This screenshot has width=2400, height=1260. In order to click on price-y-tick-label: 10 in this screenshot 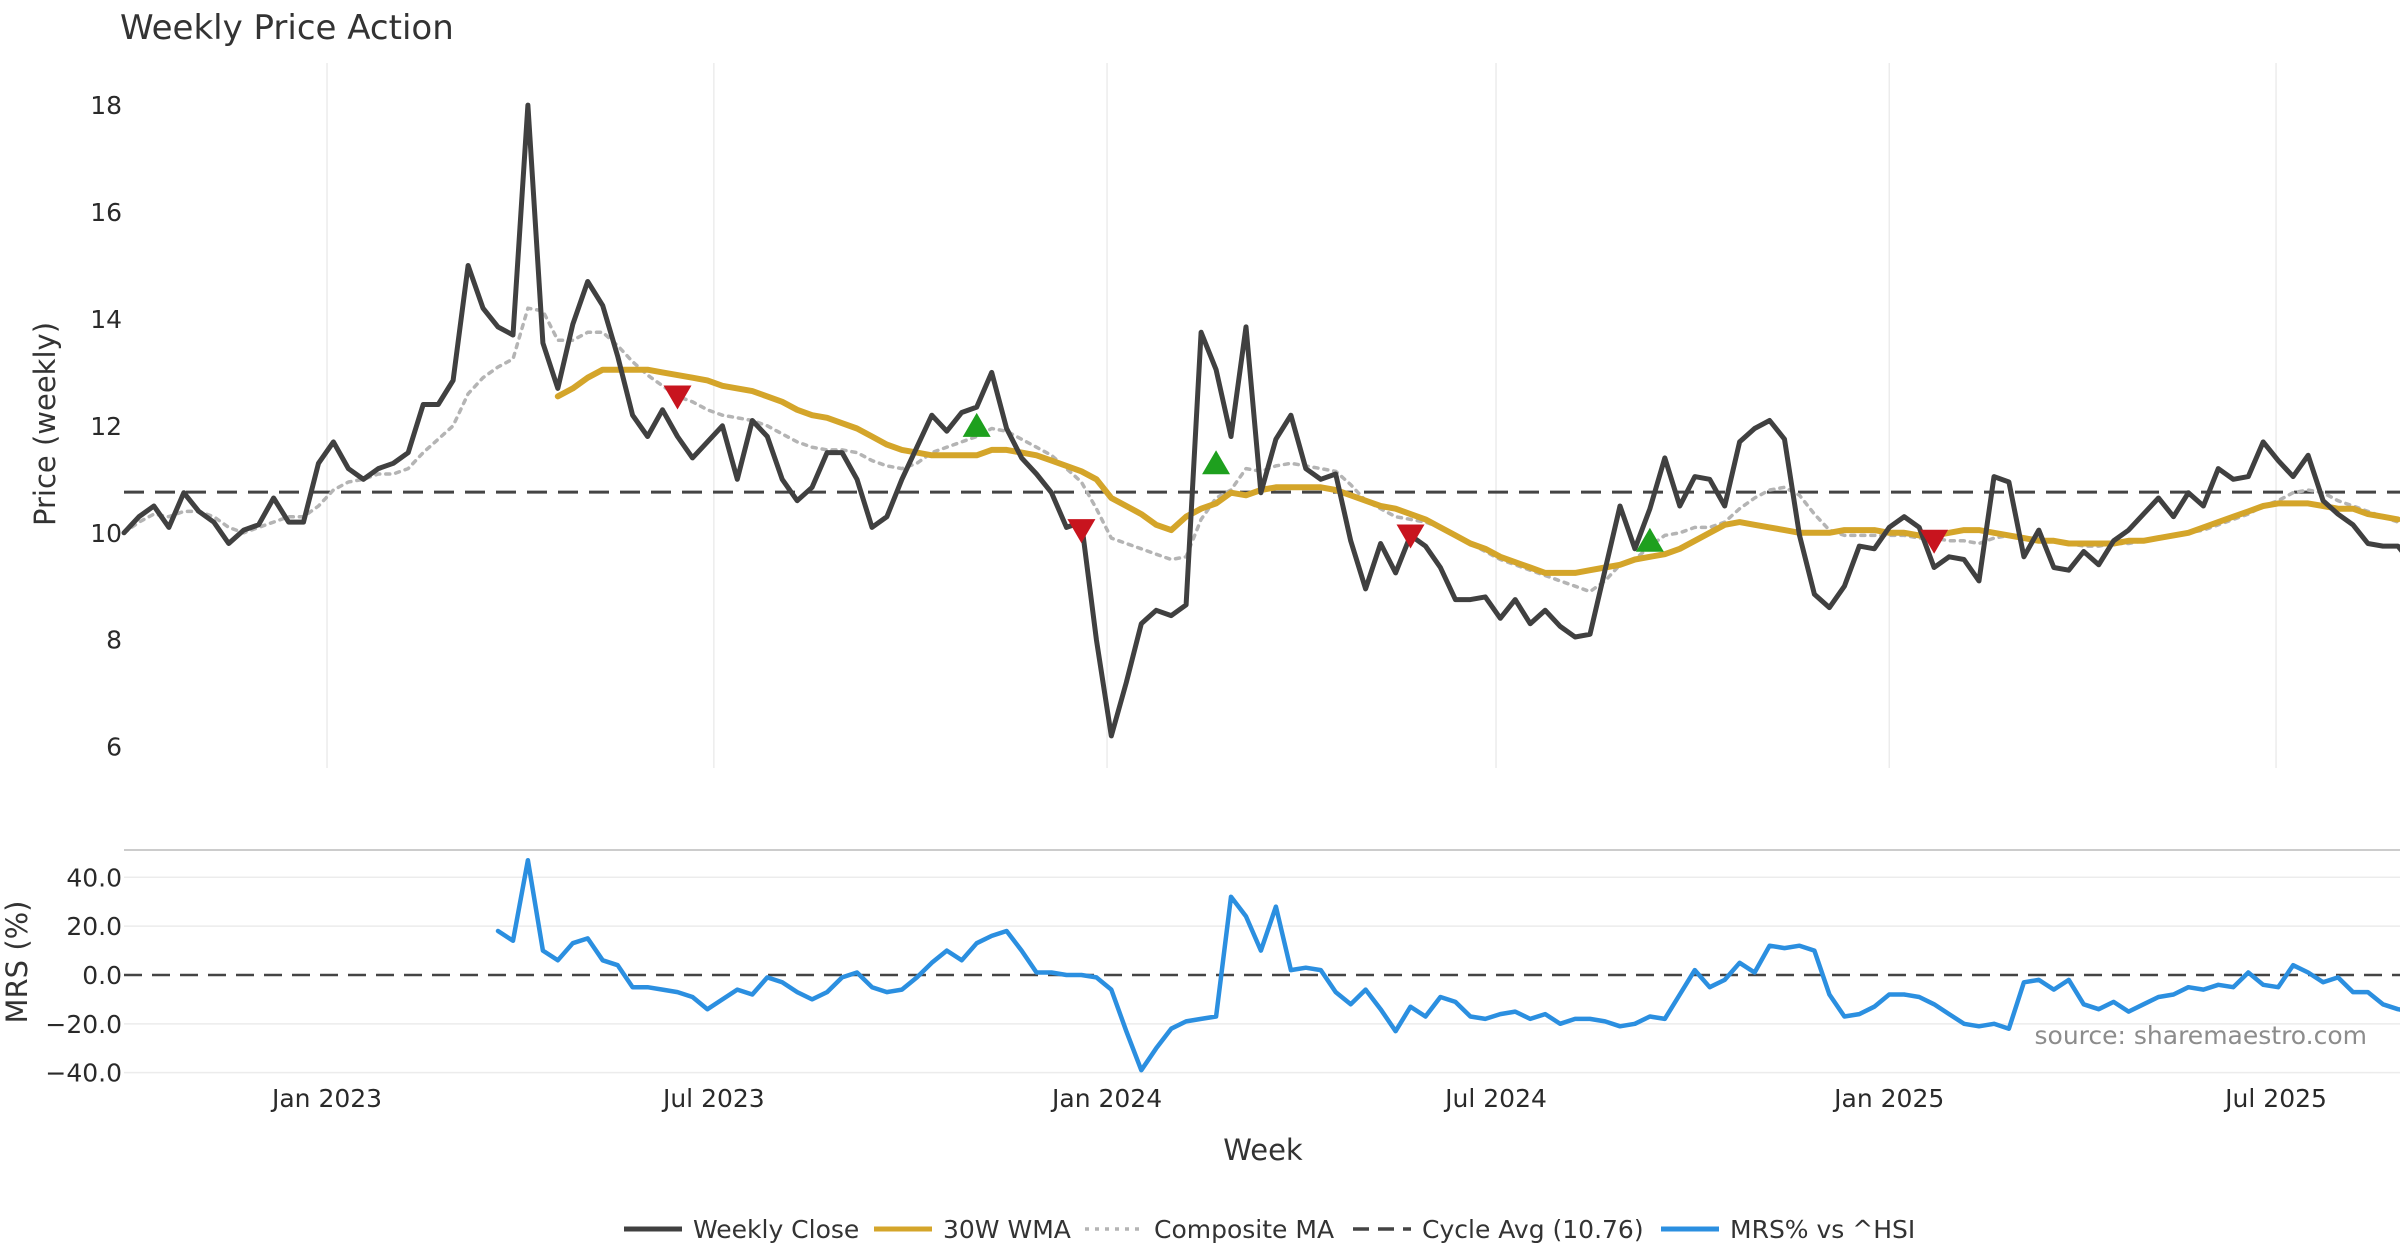, I will do `click(106, 533)`.